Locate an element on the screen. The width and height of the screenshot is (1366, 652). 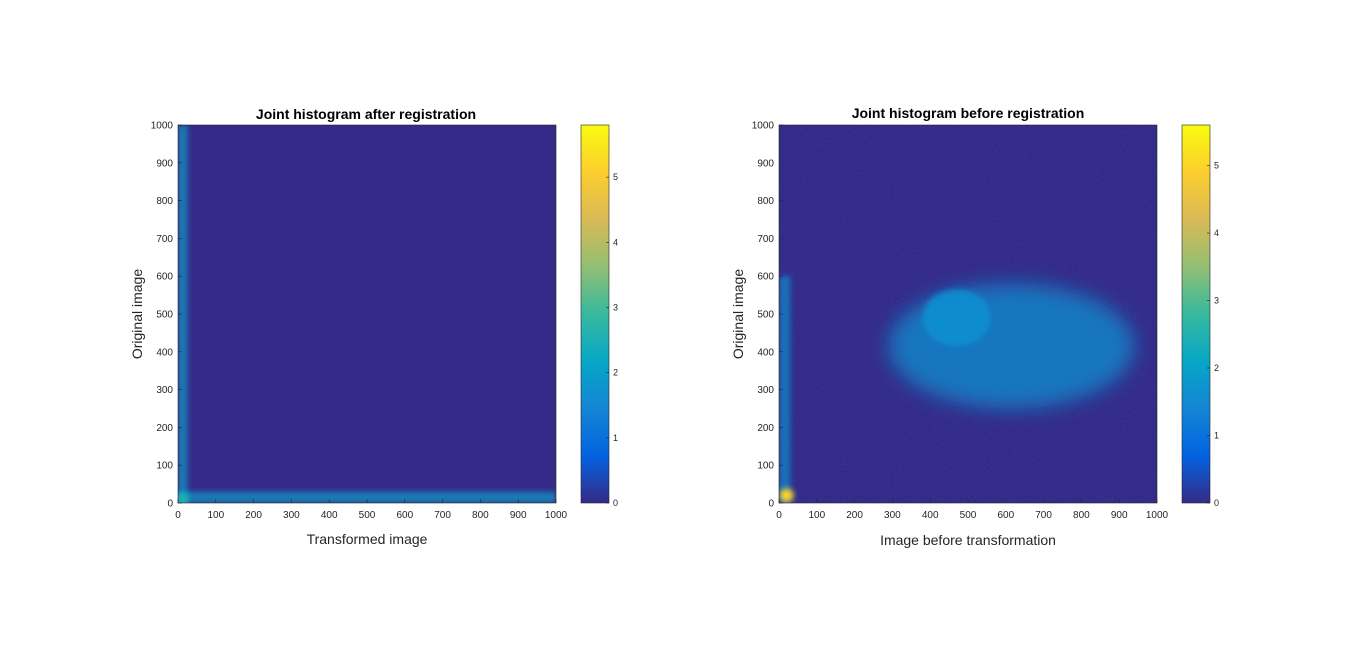
chart-title: Joint histogram after registration is located at coordinates (366, 114).